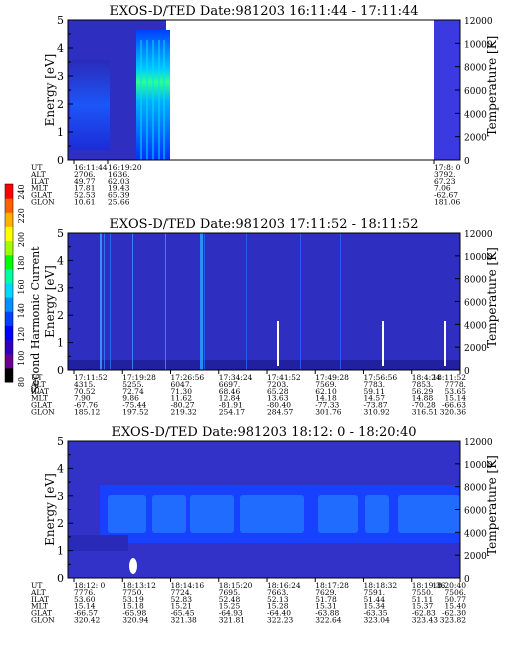  Describe the element at coordinates (230, 391) in the screenshot. I see `panel2-orbit-value: 68.46` at that location.